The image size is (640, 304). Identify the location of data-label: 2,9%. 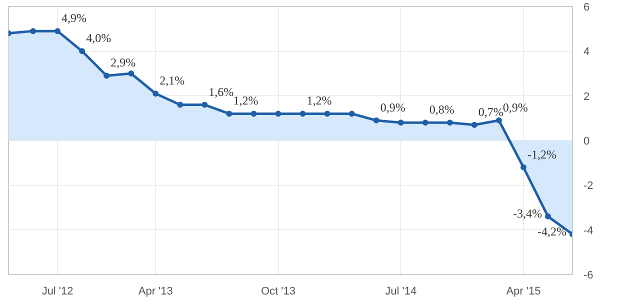
(123, 63).